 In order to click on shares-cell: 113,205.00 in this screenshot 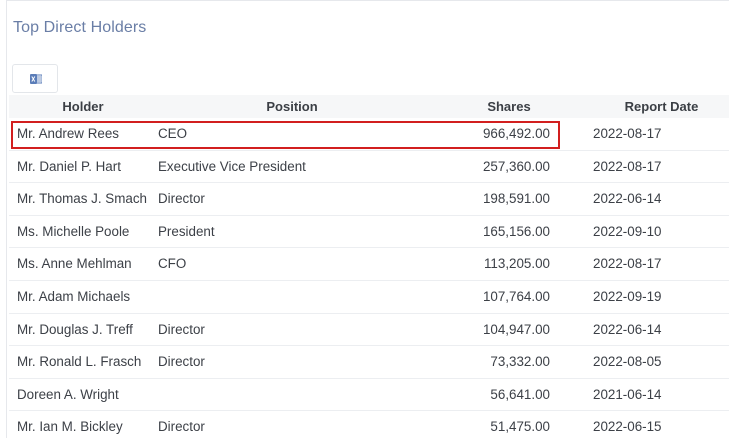, I will do `click(516, 264)`.